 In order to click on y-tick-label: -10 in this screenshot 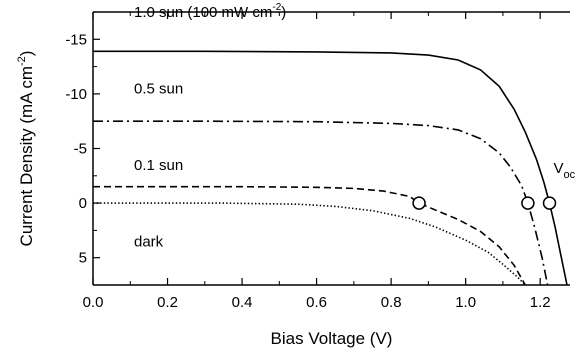, I will do `click(76, 94)`.